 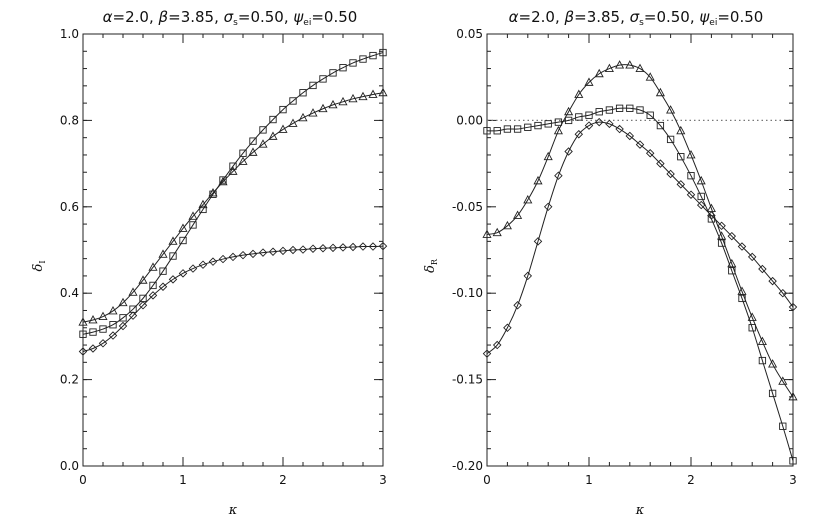 What do you see at coordinates (266, 17) in the screenshot?
I see `title-sigma-value: 0.50` at bounding box center [266, 17].